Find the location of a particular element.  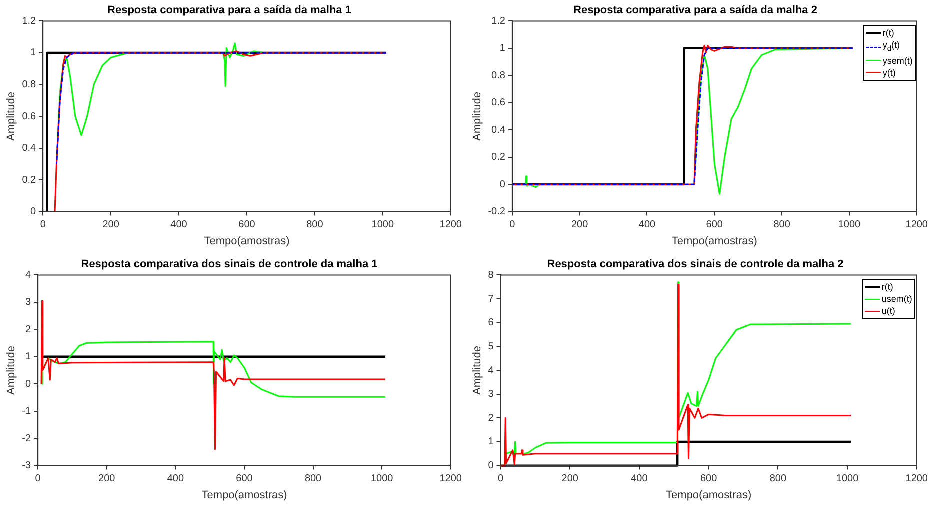

legend-label: u(t) is located at coordinates (889, 311).